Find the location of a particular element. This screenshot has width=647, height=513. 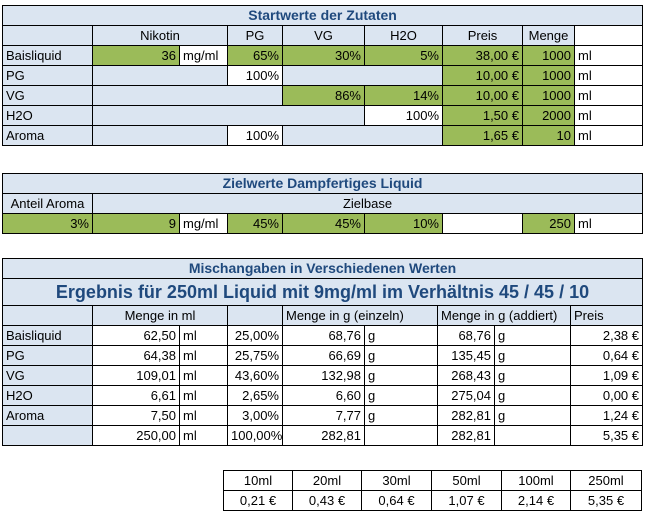

g-value: 132,98 is located at coordinates (323, 375).